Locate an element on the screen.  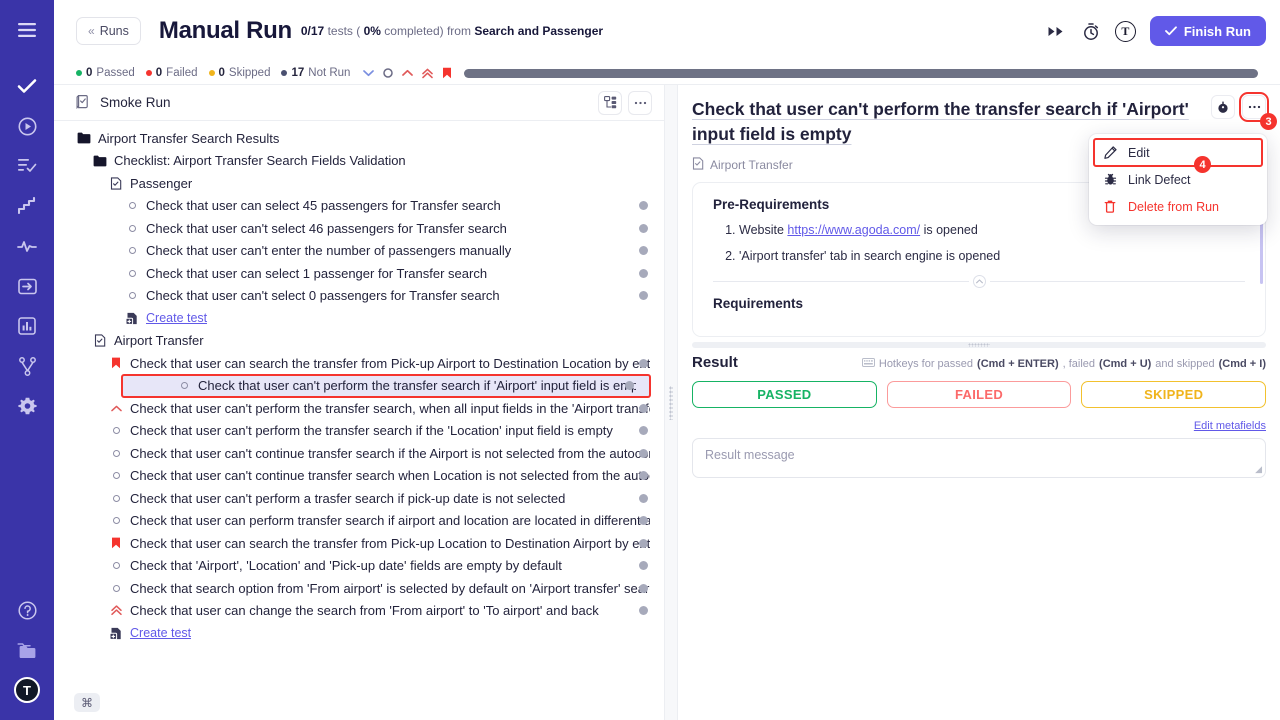
not-run-dot-icon is located at coordinates (284, 73).